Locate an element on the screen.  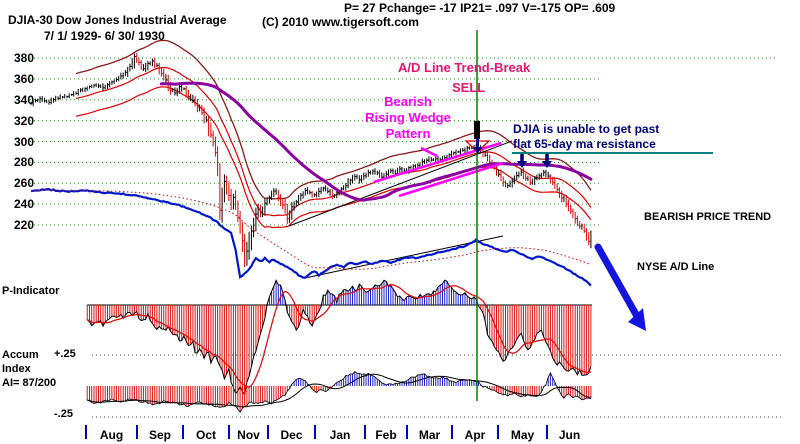
annotation-rising-wedge: Bearish Rising Wedge Pattern is located at coordinates (408, 118).